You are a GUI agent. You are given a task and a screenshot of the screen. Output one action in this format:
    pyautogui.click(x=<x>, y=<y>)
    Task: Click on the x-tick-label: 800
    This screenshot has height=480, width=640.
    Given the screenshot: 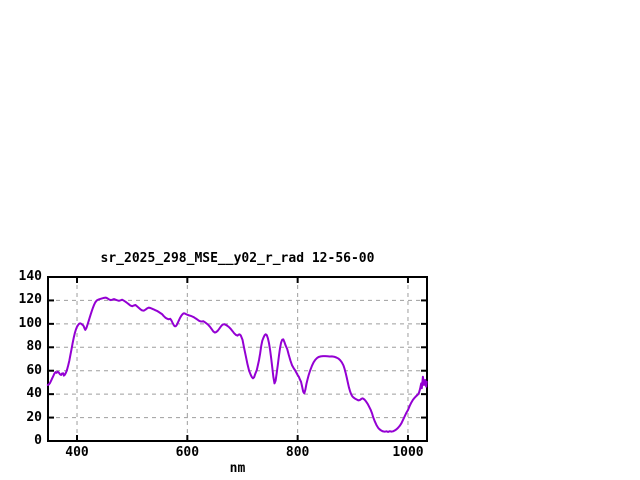 What is the action you would take?
    pyautogui.click(x=297, y=452)
    